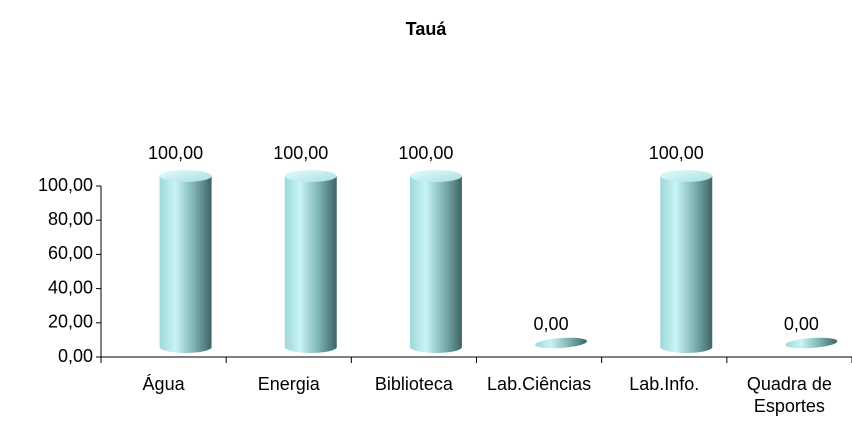 The width and height of the screenshot is (852, 423). What do you see at coordinates (70, 219) in the screenshot?
I see `y-tick-label: 80,00` at bounding box center [70, 219].